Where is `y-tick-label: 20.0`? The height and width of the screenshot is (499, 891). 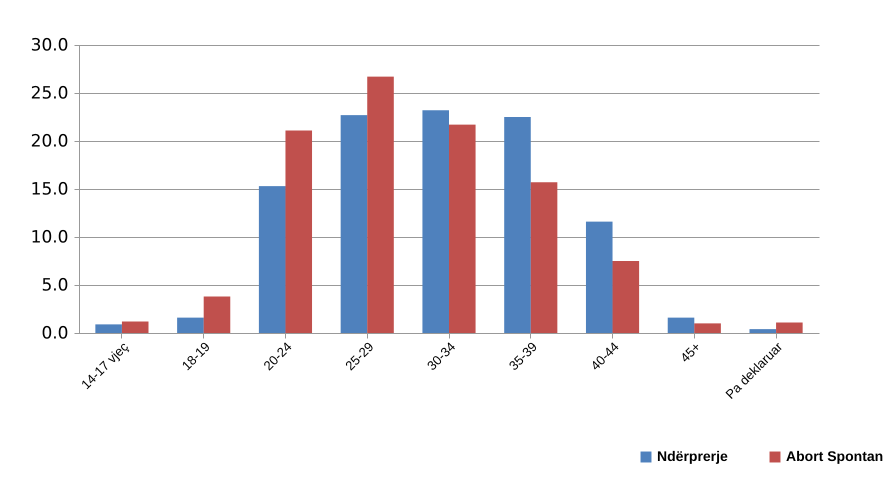
y-tick-label: 20.0 is located at coordinates (49, 142).